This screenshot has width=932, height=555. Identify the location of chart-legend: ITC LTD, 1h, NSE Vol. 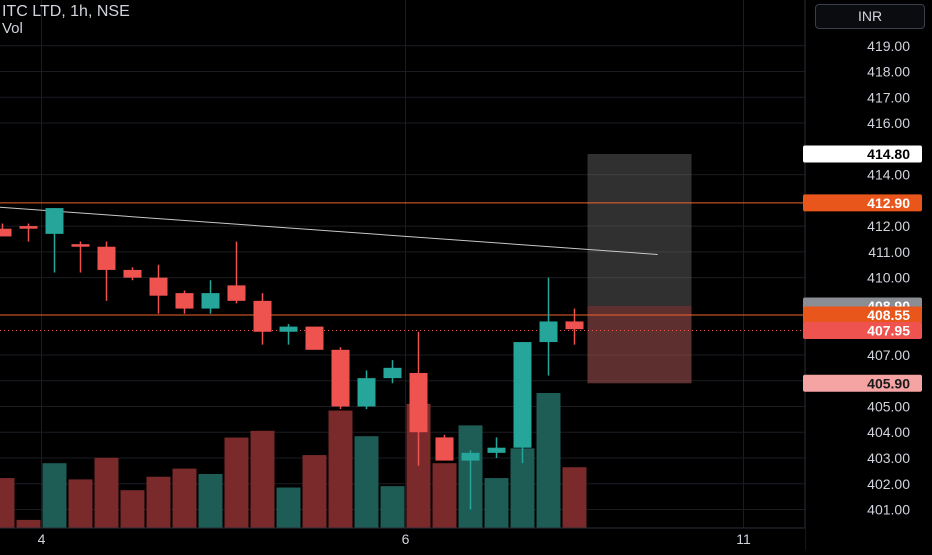
(66, 20).